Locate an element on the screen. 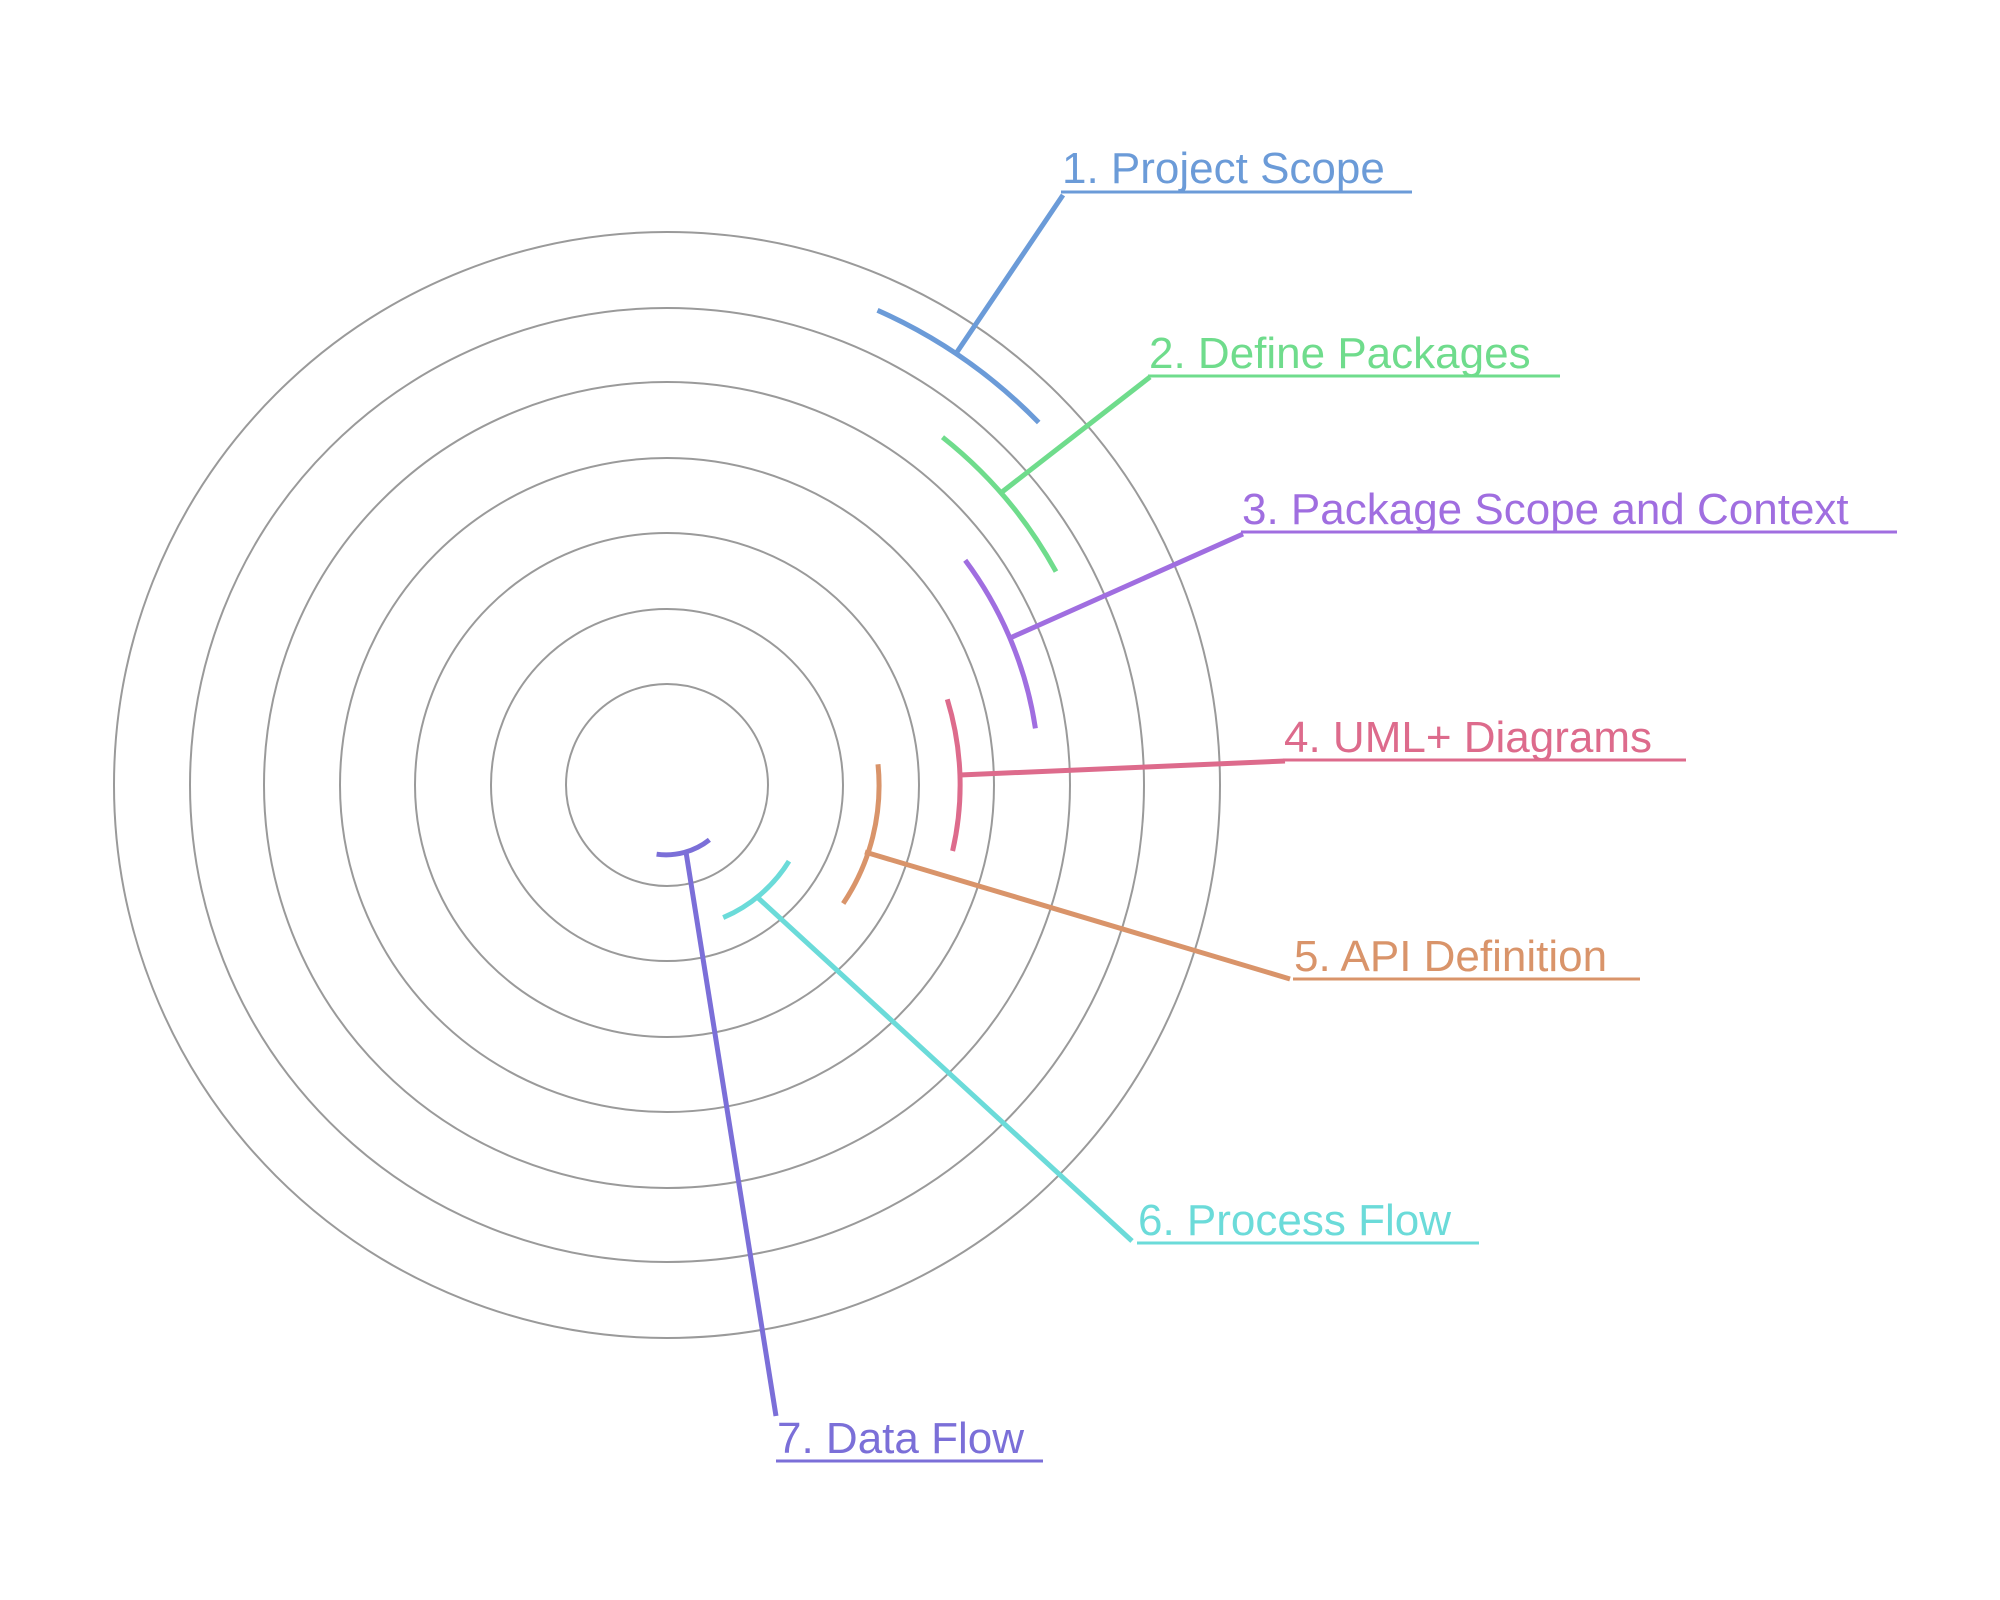 Image resolution: width=2000 pixels, height=1600 pixels. step-6: 6. Process Flow is located at coordinates (1100, 1052).